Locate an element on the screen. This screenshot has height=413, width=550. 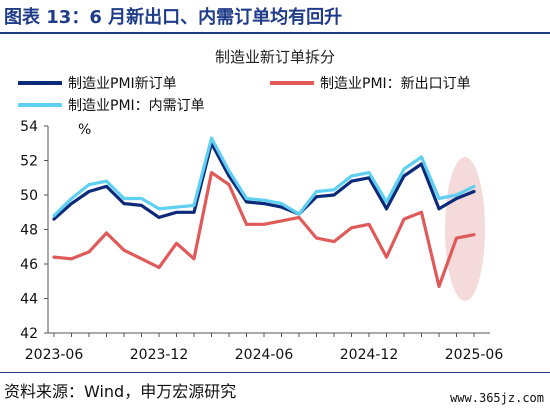
source-note: 资料来源：Wind，申万宏源研究 is located at coordinates (120, 391).